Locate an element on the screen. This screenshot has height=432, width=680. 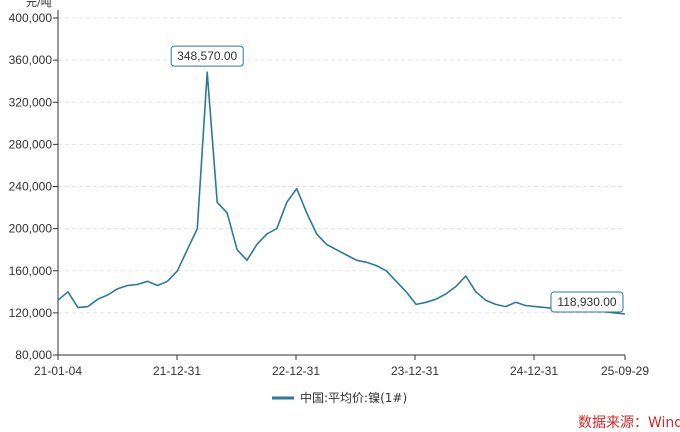
x-tick-label: 21-01-04 is located at coordinates (58, 371).